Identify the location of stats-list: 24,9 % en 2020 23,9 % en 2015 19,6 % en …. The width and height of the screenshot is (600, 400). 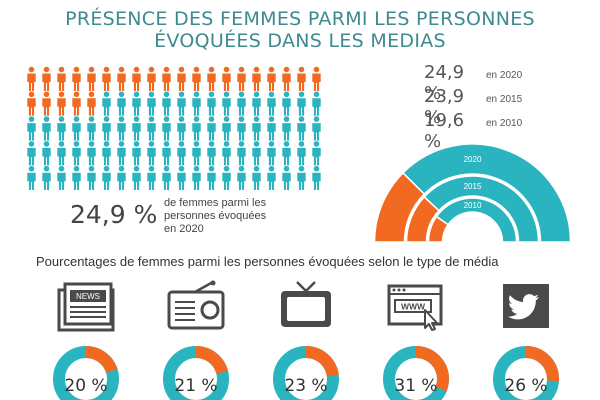
(473, 107).